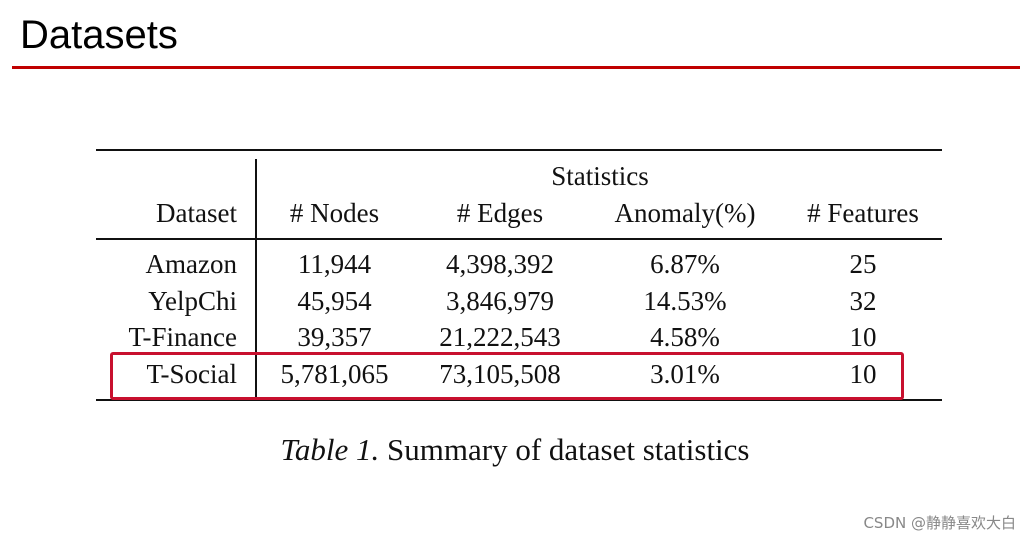  I want to click on table-caption: Table 1. Summary of dataset statistics, so click(515, 450).